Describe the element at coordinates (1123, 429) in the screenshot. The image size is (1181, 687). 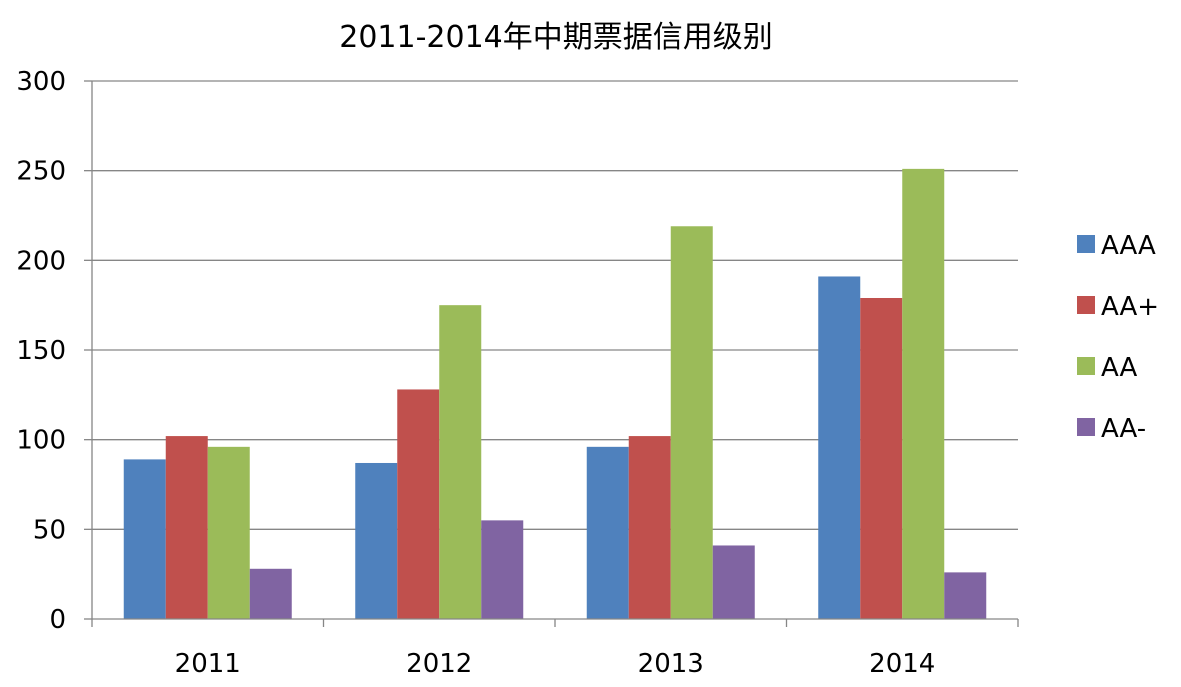
I see `legend-label: AA-` at that location.